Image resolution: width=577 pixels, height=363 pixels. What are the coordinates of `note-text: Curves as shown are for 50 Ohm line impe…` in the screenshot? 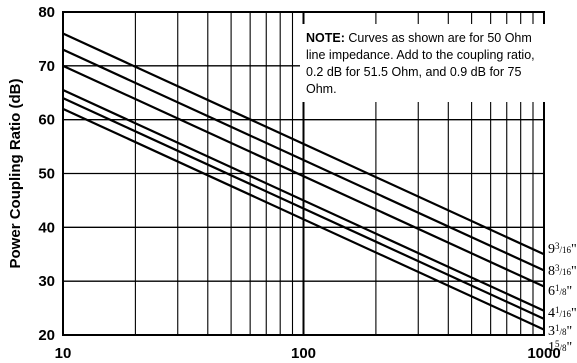 It's located at (420, 63).